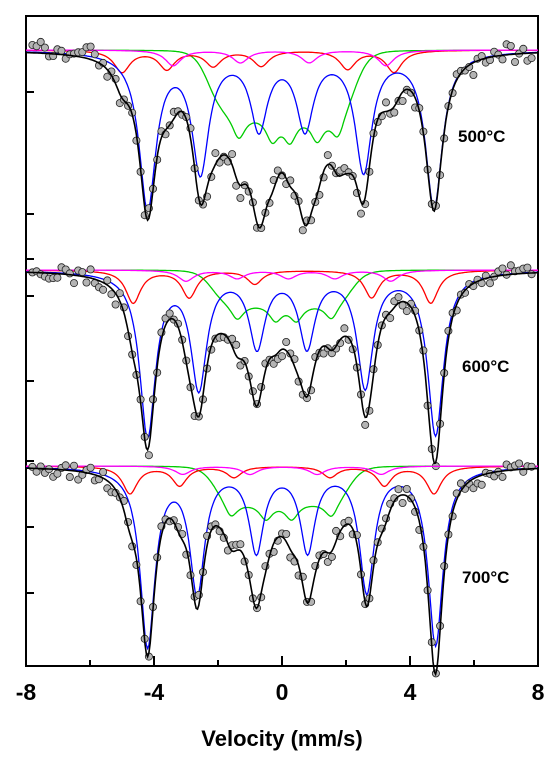 This screenshot has height=761, width=545. Describe the element at coordinates (538, 692) in the screenshot. I see `x-tick-label-8: 8` at that location.